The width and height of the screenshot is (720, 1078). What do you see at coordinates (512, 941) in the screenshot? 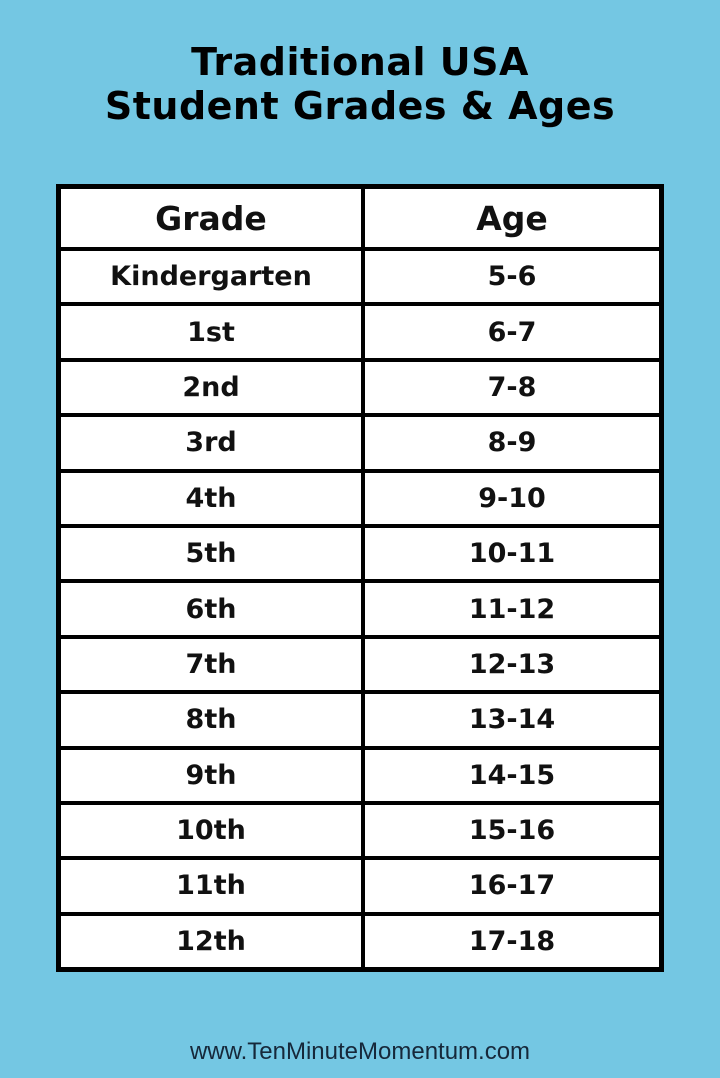
I see `age-cell: 17-18` at bounding box center [512, 941].